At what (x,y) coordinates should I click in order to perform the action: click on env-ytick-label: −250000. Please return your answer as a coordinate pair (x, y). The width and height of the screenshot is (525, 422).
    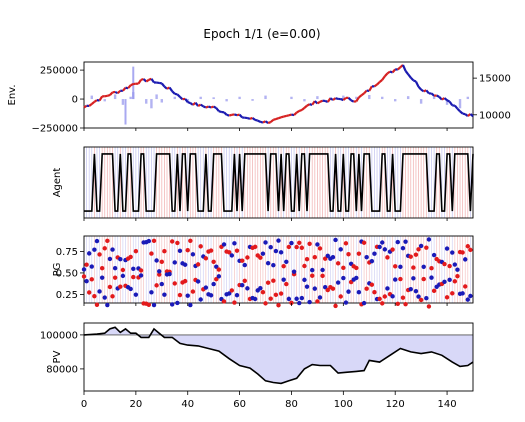
    Looking at the image, I should click on (54, 129).